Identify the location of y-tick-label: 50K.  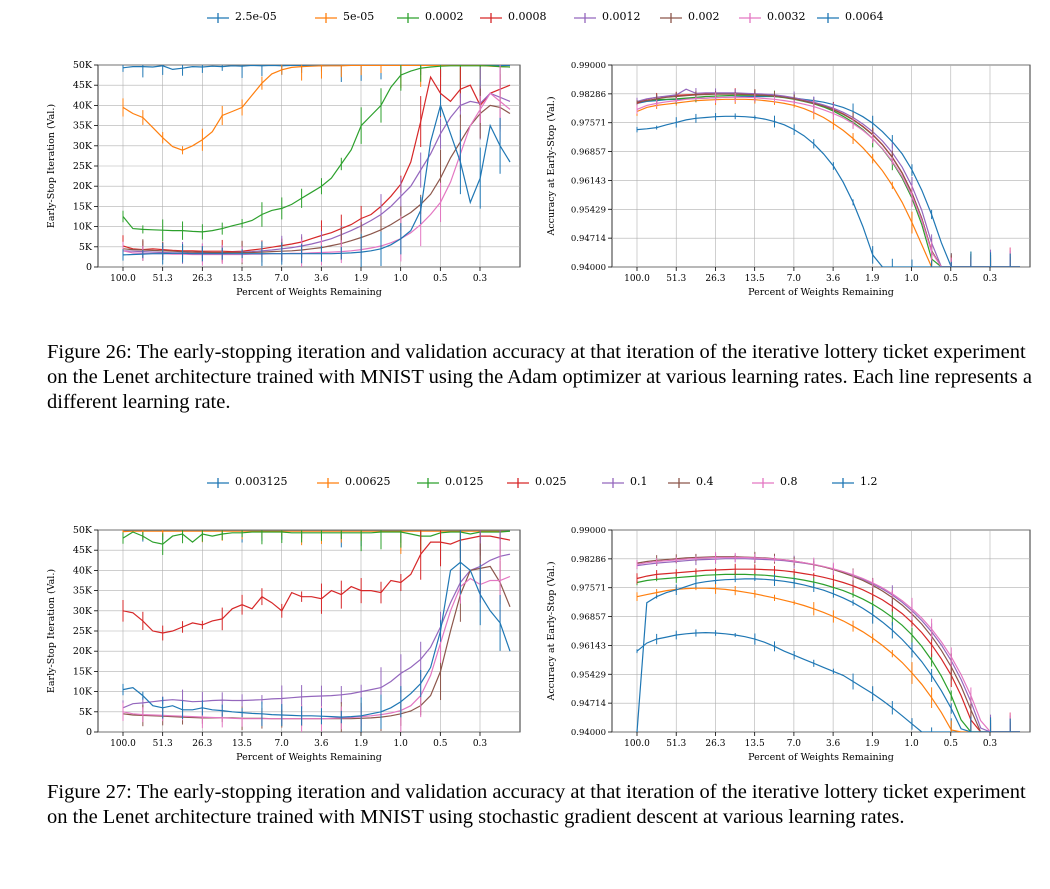
(83, 65).